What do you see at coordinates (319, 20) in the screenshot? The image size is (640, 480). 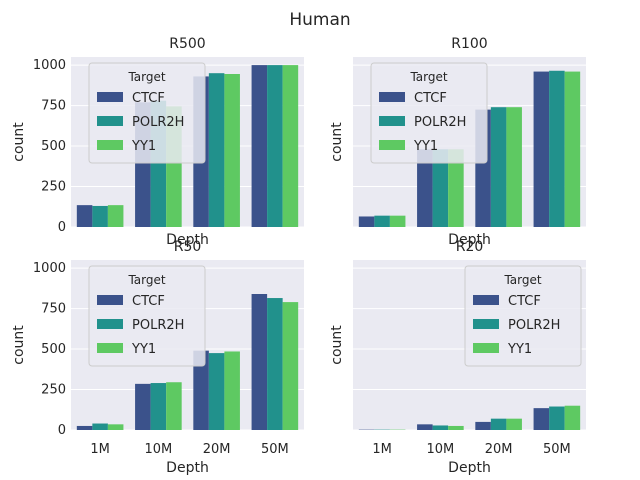 I see `figure-title: Human` at bounding box center [319, 20].